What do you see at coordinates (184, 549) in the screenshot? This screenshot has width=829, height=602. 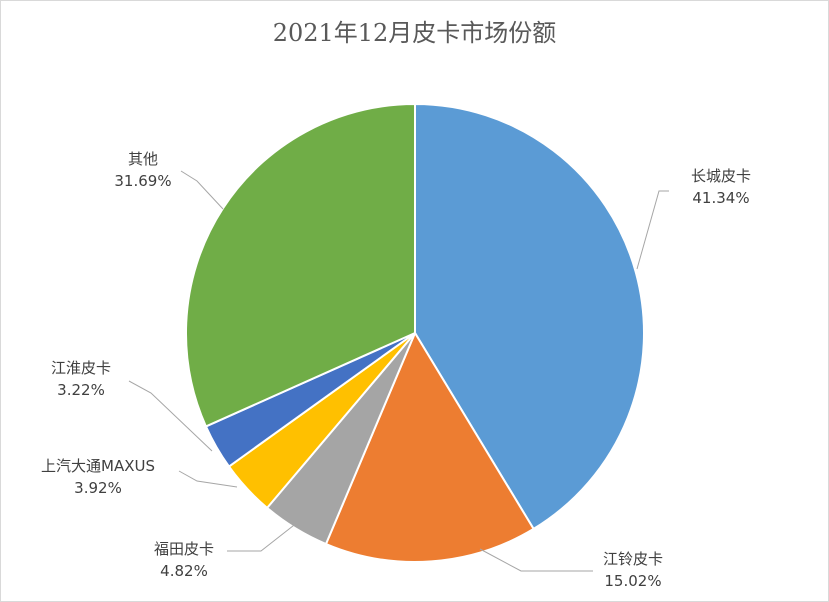 I see `slice-name-label-2: 福田皮卡` at bounding box center [184, 549].